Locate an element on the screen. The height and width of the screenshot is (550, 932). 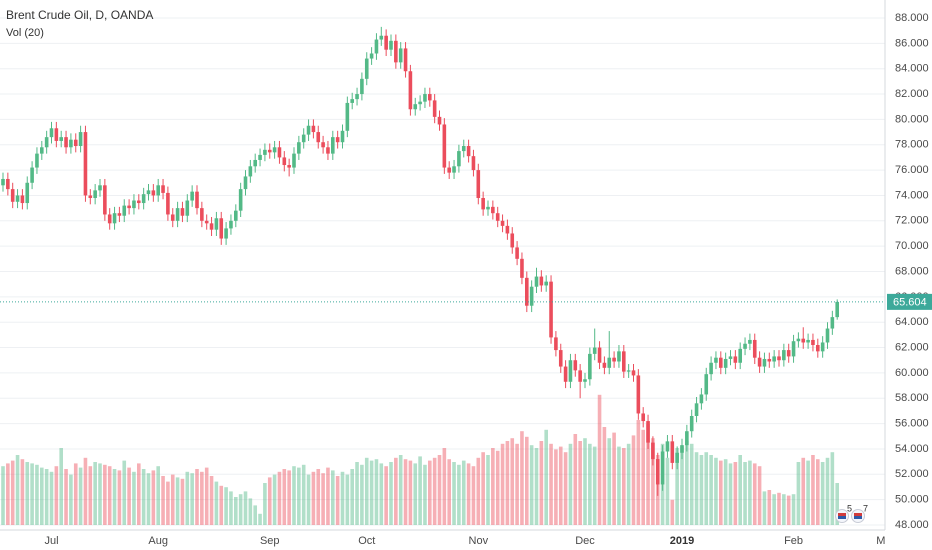
y-tick-label: 86.000 is located at coordinates (912, 43).